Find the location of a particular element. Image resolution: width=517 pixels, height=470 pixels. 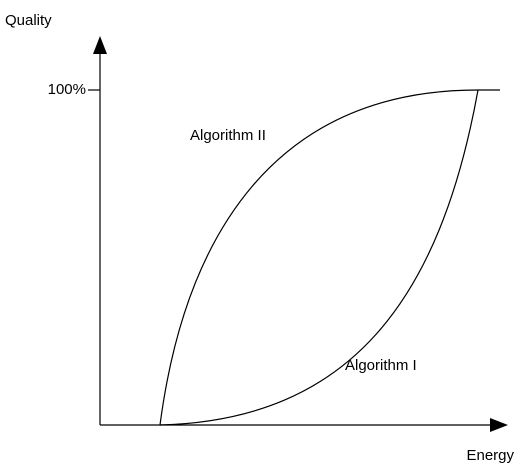

x-arrow is located at coordinates (499, 425).